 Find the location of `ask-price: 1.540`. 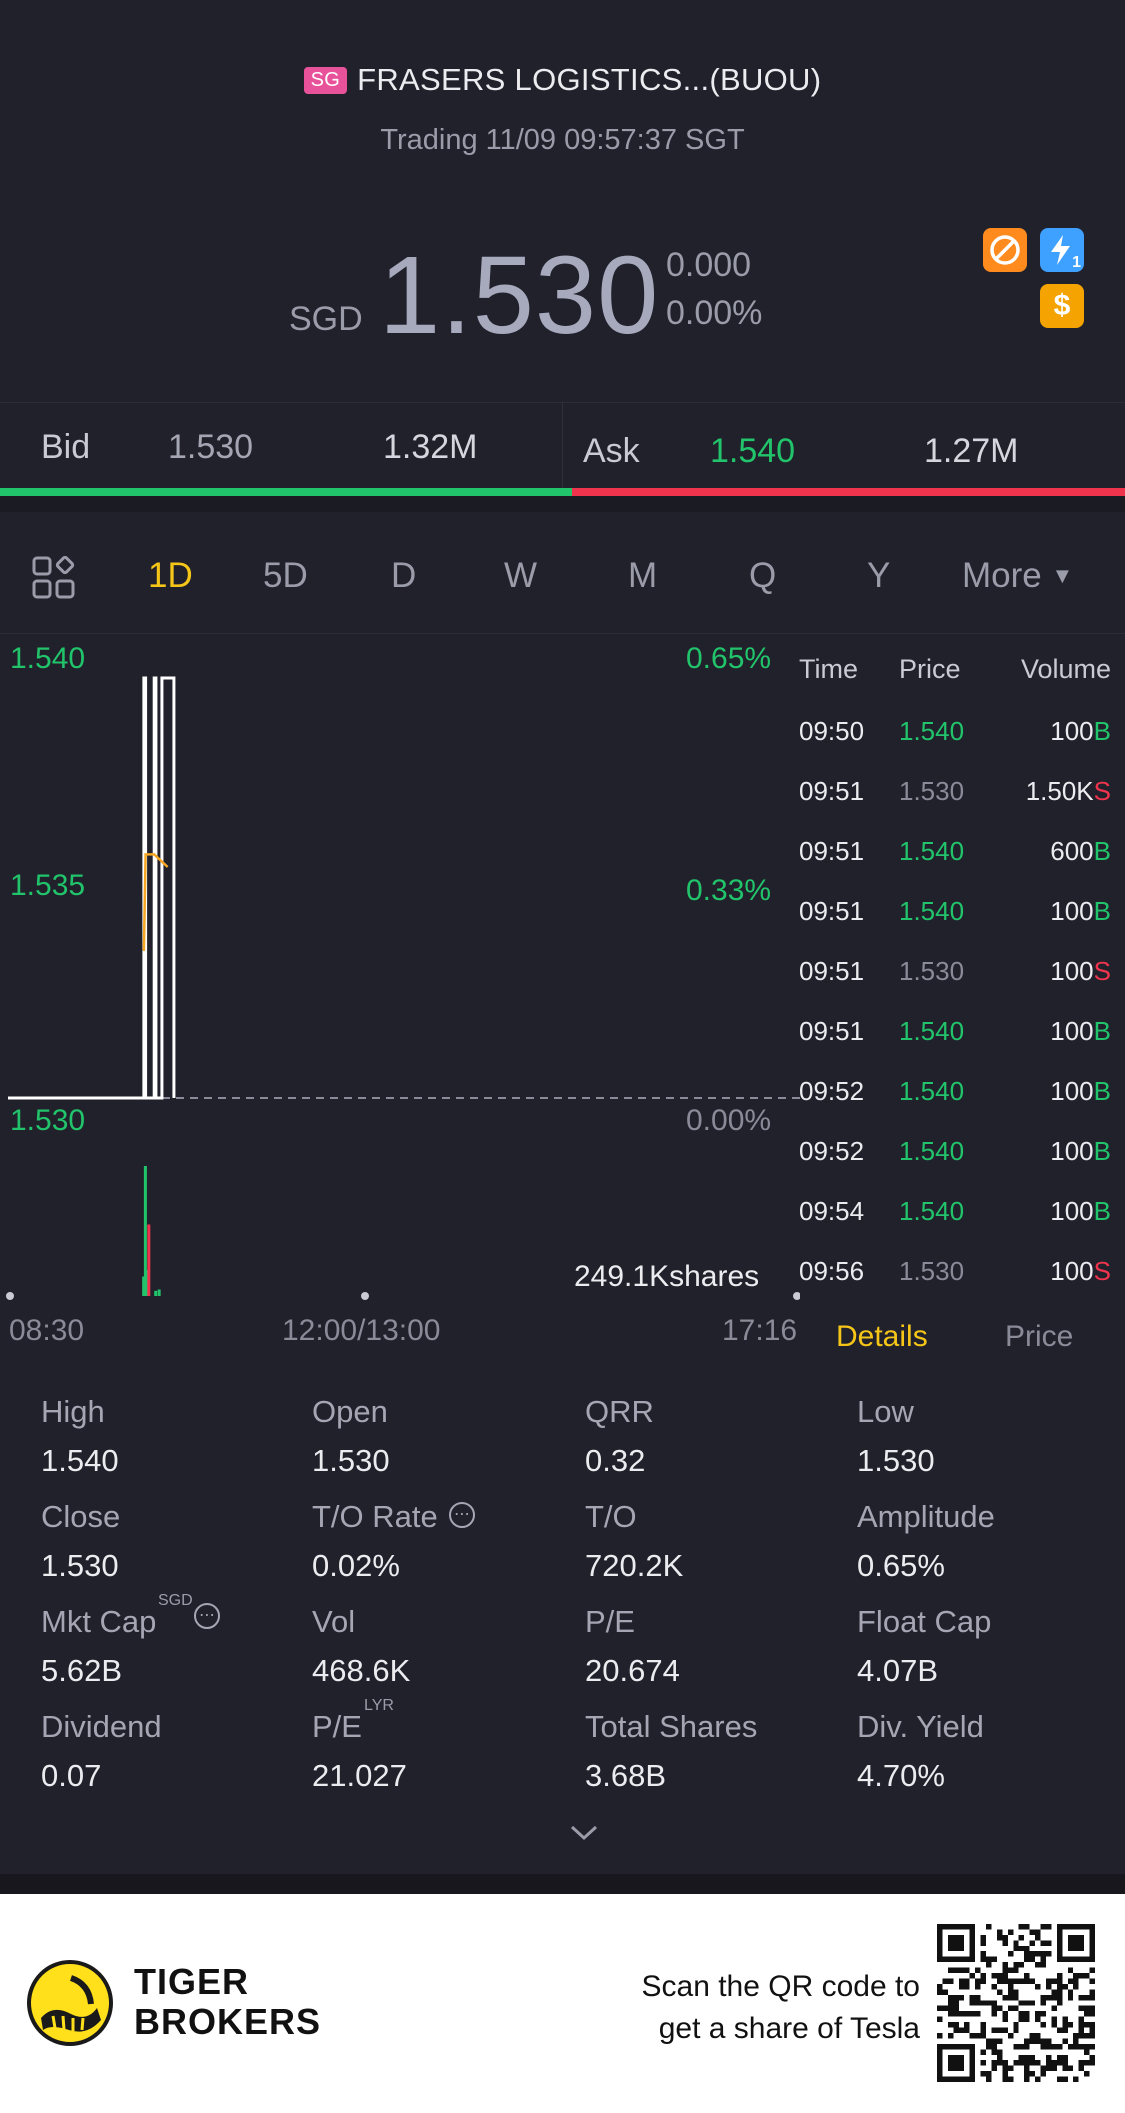

ask-price: 1.540 is located at coordinates (753, 451).